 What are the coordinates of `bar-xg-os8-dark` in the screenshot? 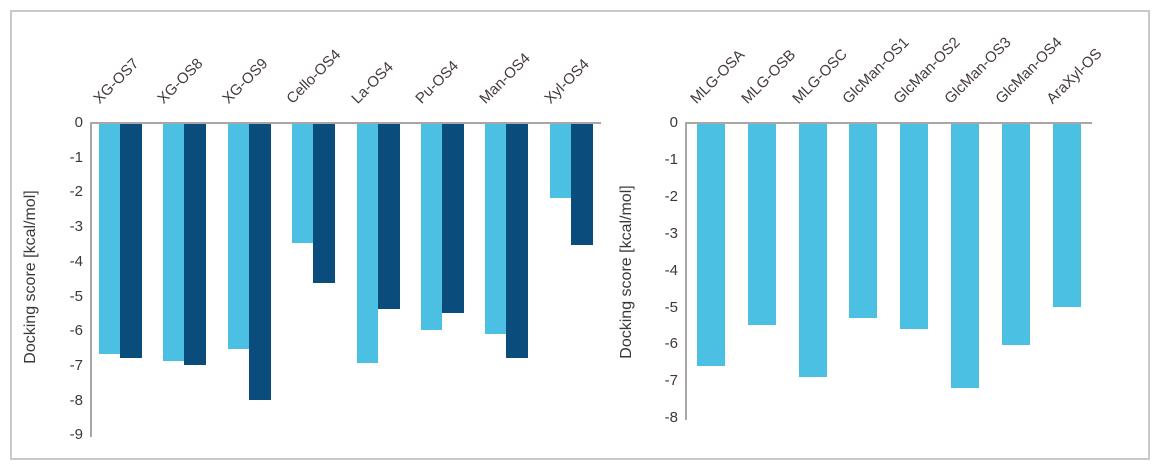 It's located at (195, 243).